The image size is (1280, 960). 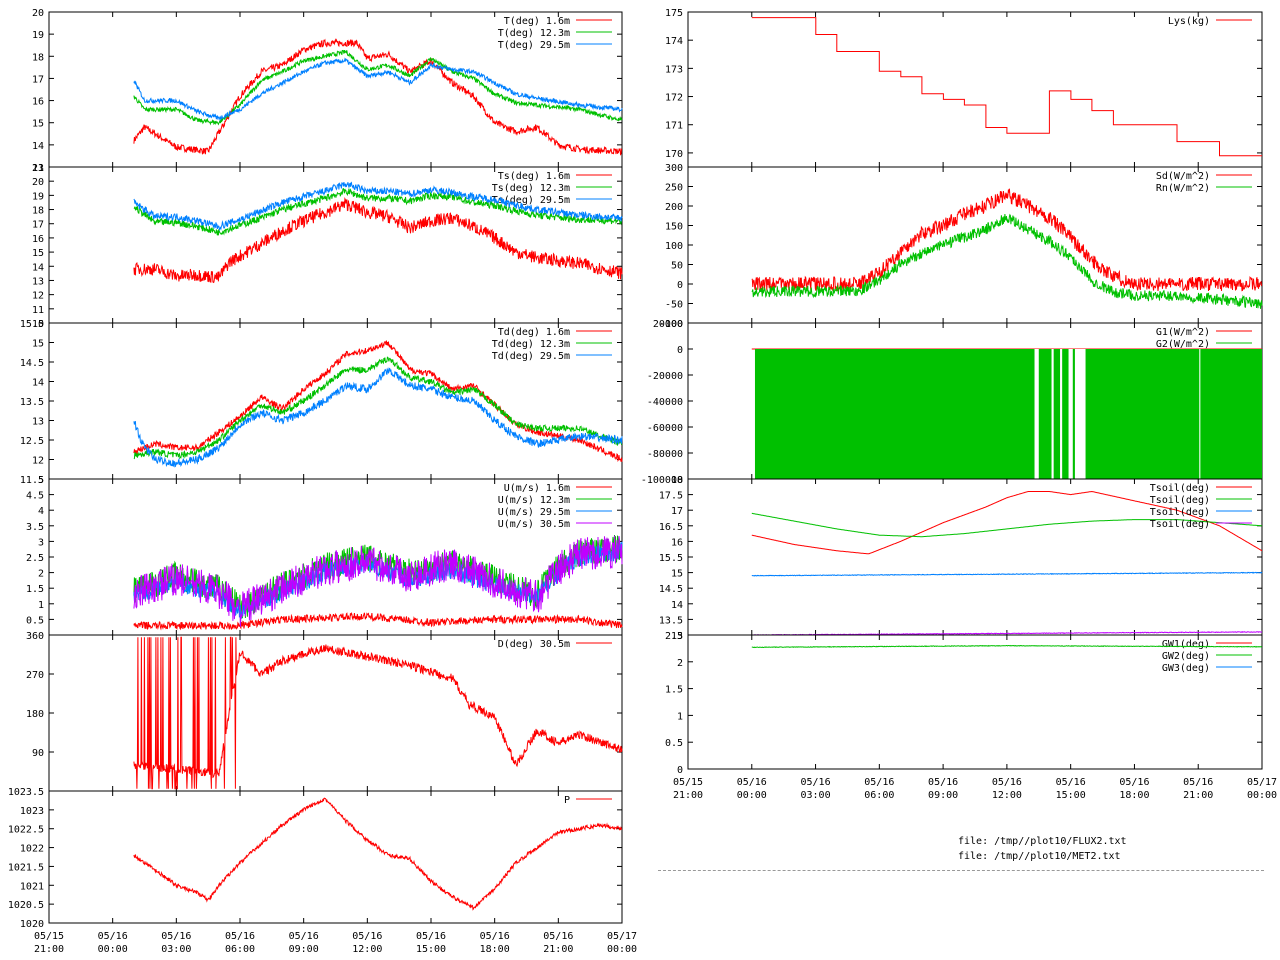 I want to click on y-tick-label-td: 12, so click(x=38, y=461).